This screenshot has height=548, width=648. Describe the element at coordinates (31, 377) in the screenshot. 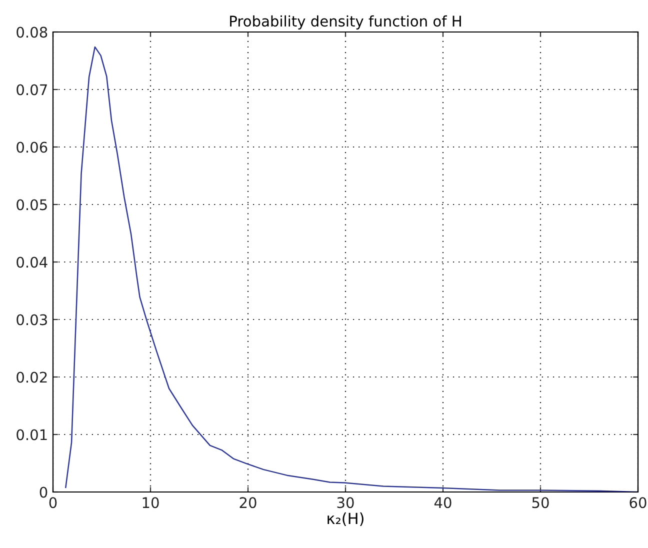

I see `y-tick-label: 0.02` at that location.